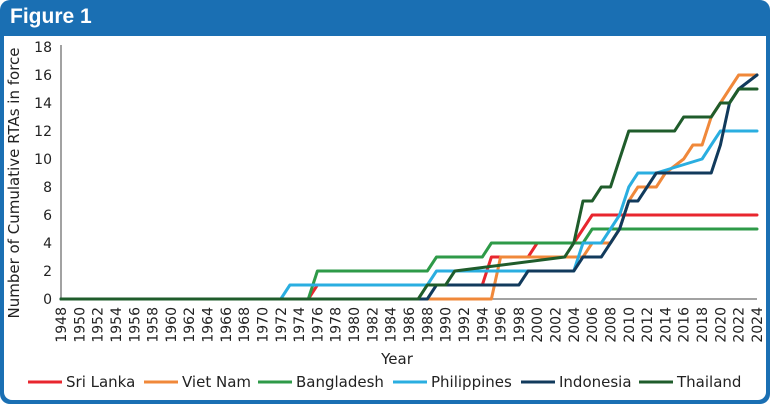 This screenshot has width=770, height=404. I want to click on x-tick-label: 2006, so click(593, 325).